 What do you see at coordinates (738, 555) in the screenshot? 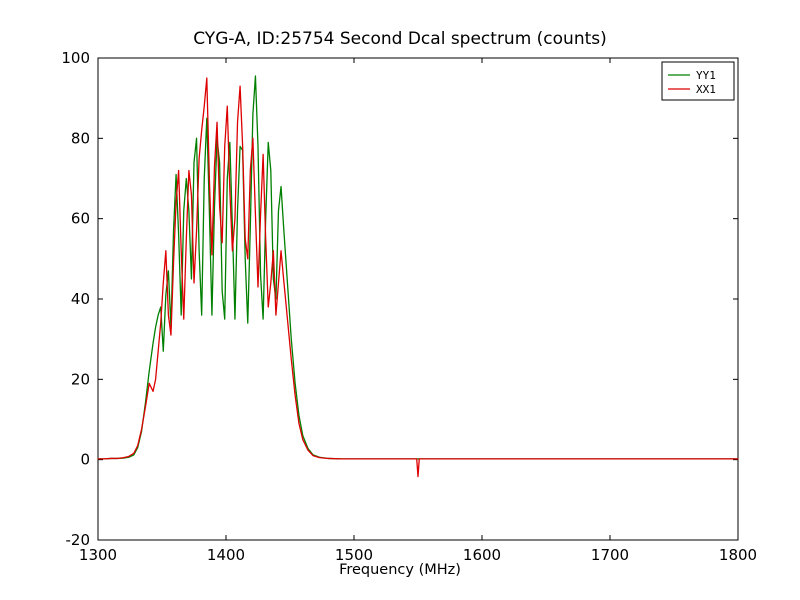
I see `x-tick-label: 1800` at bounding box center [738, 555].